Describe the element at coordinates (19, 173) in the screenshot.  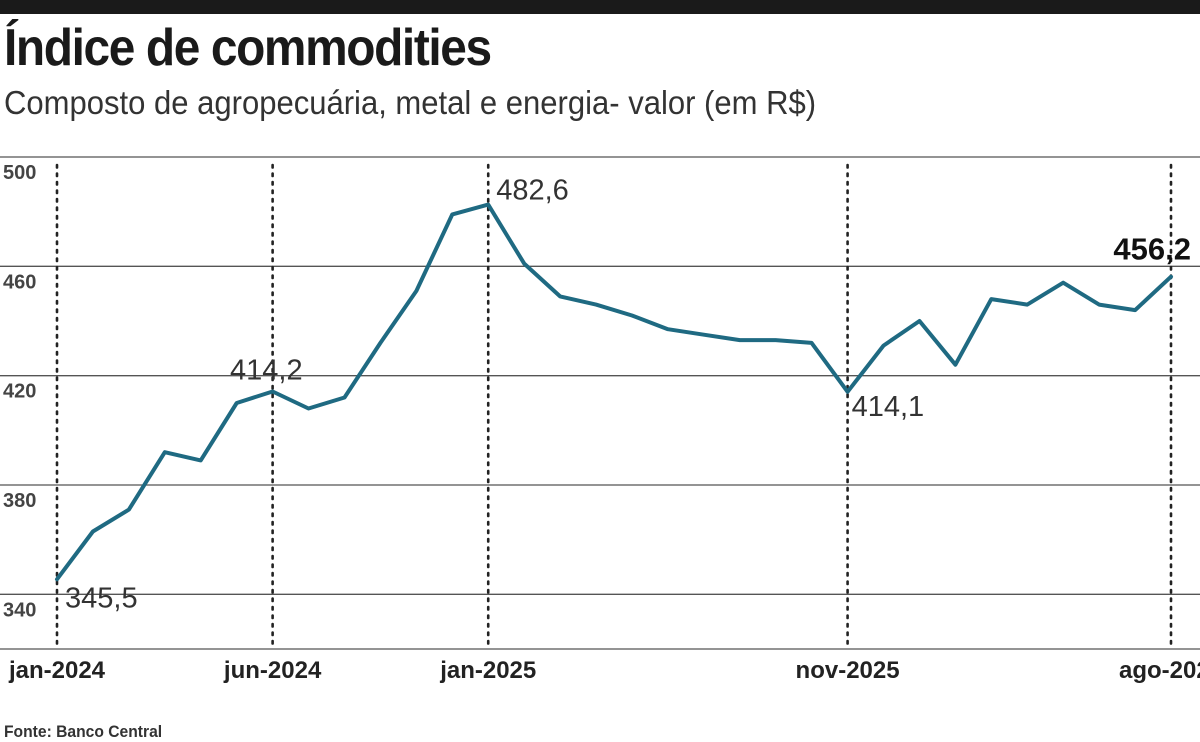
I see `y-tick-label-500: 500` at that location.